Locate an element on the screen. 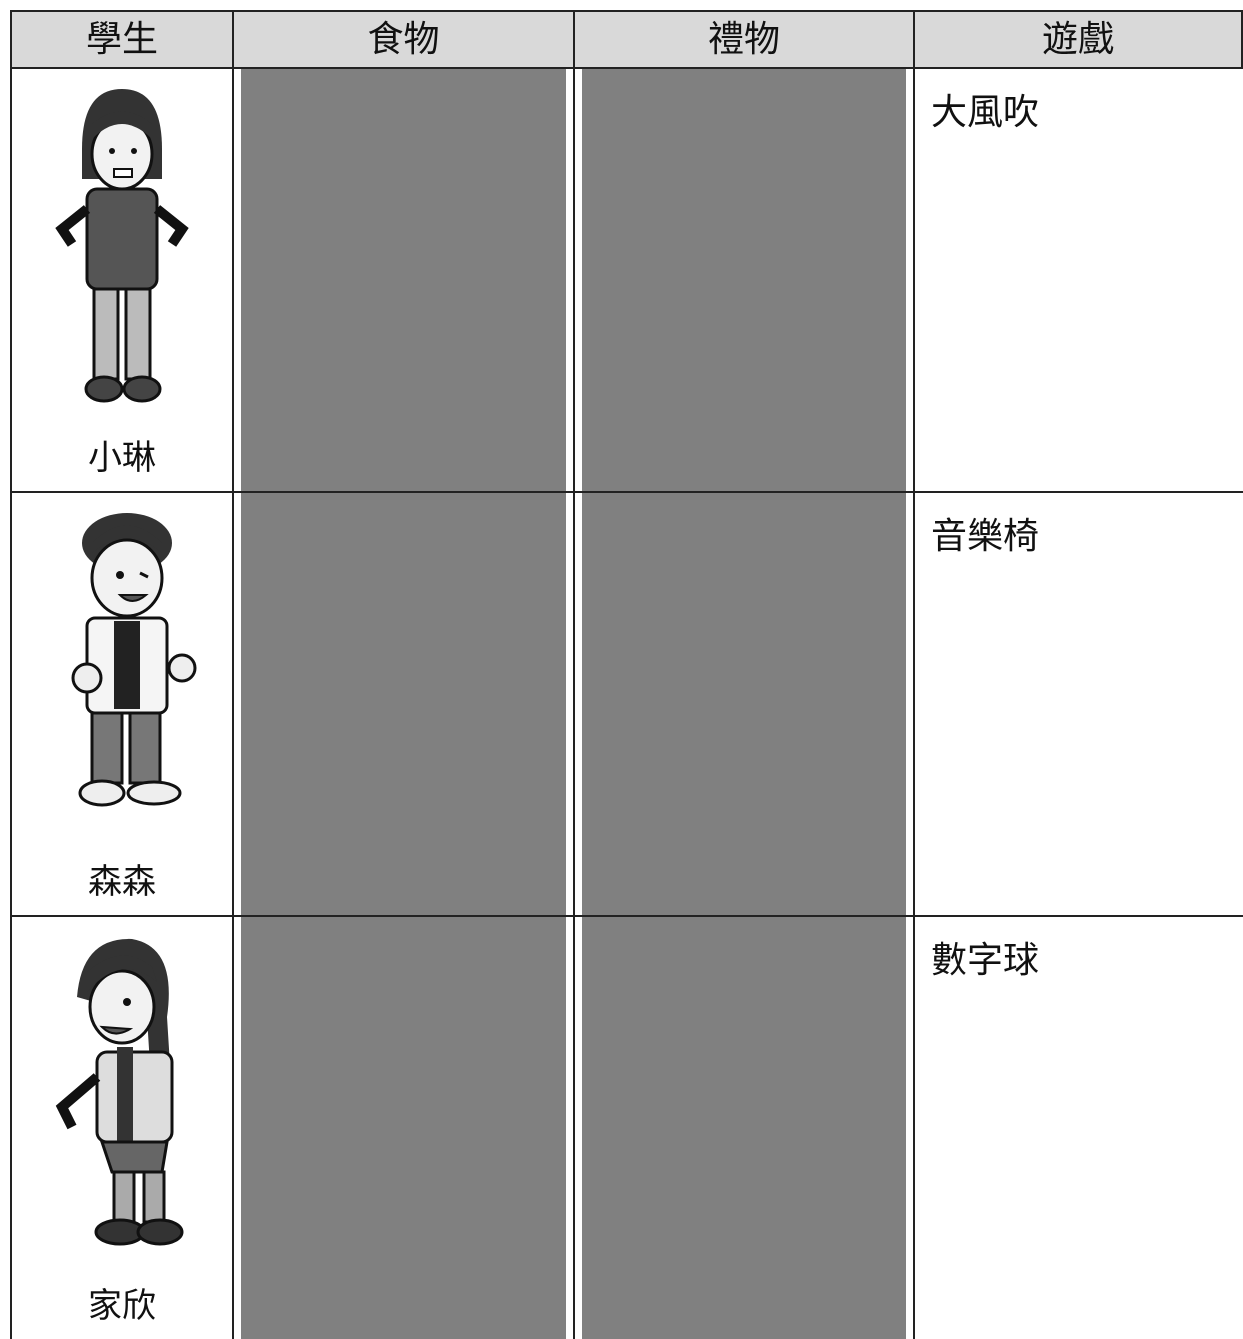  header-cell: 遊戲 is located at coordinates (1078, 38).